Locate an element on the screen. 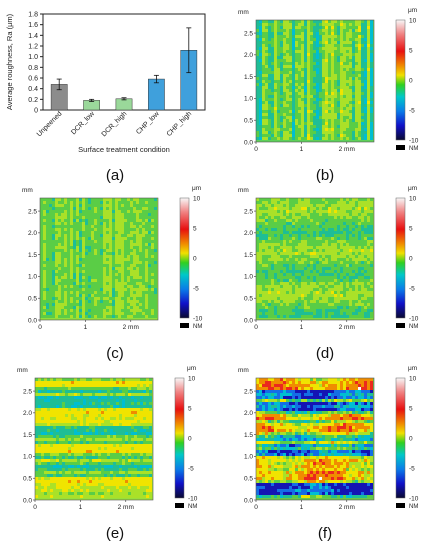 Image resolution: width=439 pixels, height=550 pixels. colorbar-tick-label: 10 is located at coordinates (413, 198).